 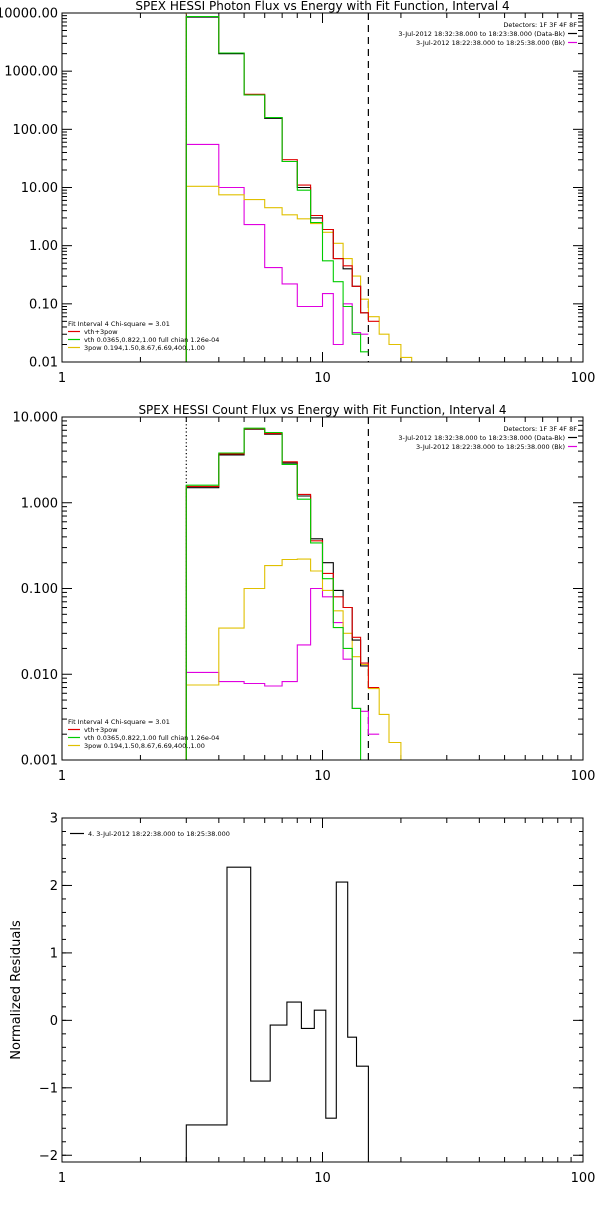 I want to click on y-tick-label: 100.00, so click(x=36, y=130).